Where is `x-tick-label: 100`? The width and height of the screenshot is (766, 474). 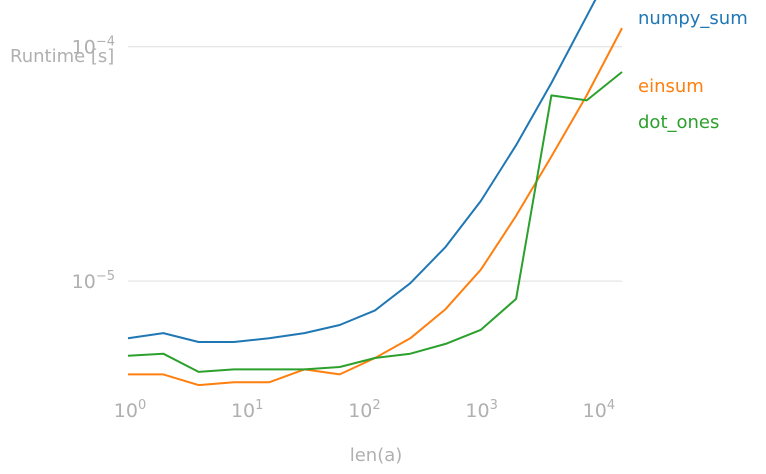 x-tick-label: 100 is located at coordinates (130, 410).